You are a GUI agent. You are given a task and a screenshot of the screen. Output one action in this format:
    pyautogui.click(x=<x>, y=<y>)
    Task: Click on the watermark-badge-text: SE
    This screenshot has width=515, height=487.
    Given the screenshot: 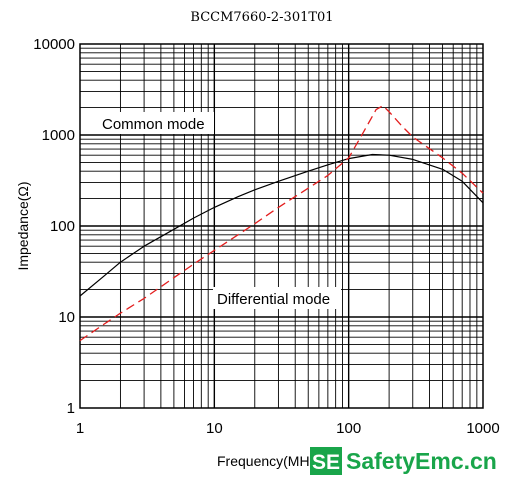 What is the action you would take?
    pyautogui.click(x=326, y=462)
    